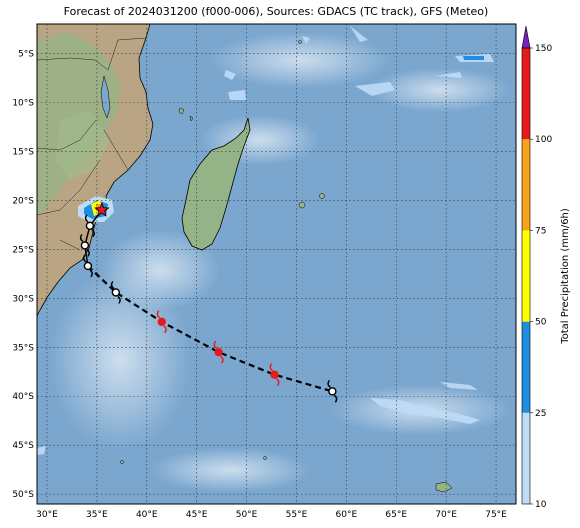 The height and width of the screenshot is (528, 580). Describe the element at coordinates (543, 140) in the screenshot. I see `colorbar-tick-label: 100` at that location.